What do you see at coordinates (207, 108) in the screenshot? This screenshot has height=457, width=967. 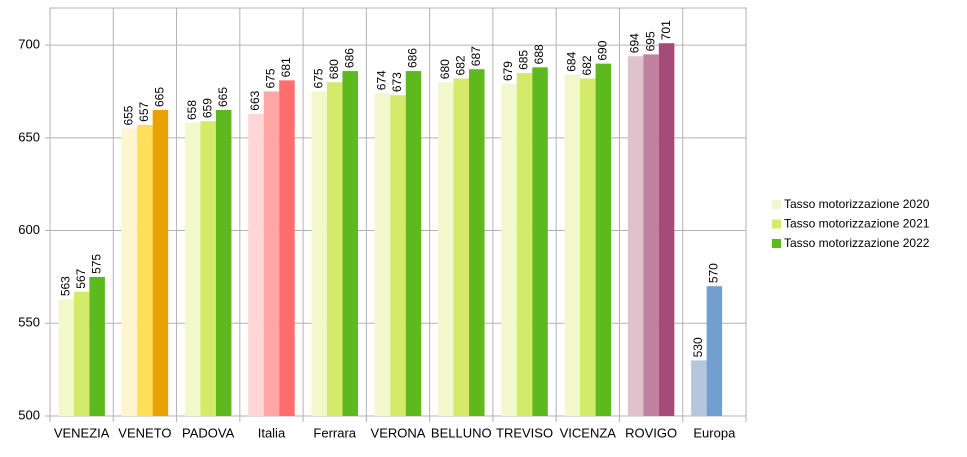 I see `value-label: 659` at bounding box center [207, 108].